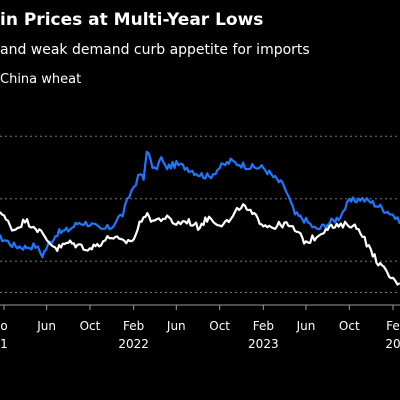 The width and height of the screenshot is (400, 400). I want to click on x-tick-label-0: o, so click(3, 326).